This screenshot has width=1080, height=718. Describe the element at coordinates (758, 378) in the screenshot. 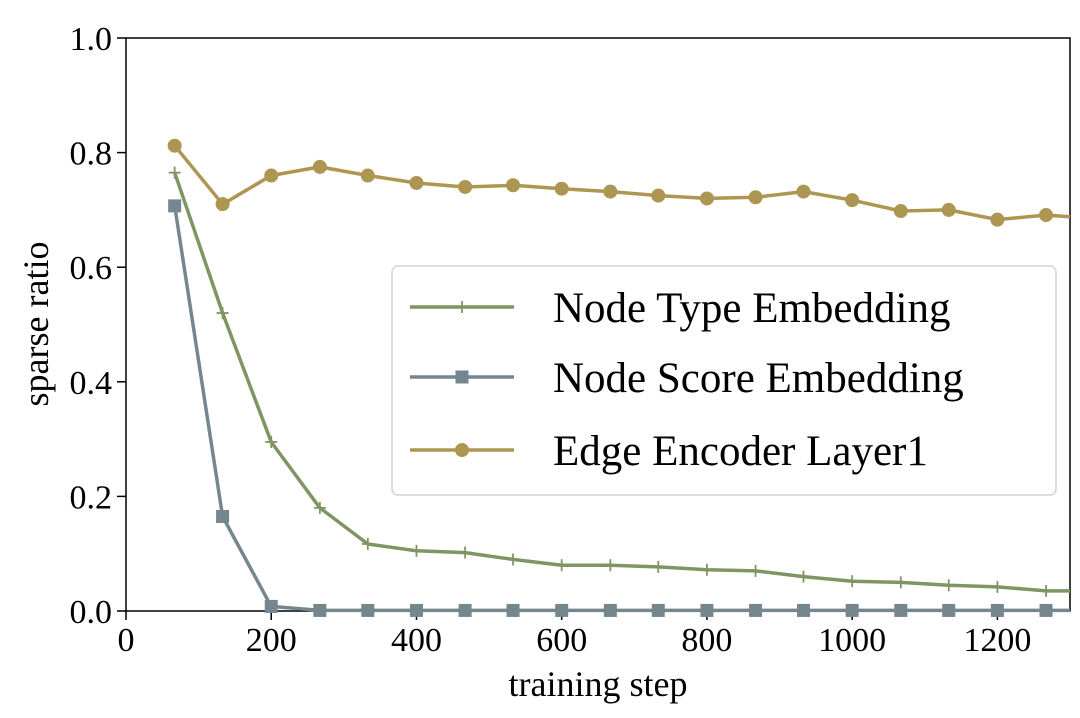

I see `legend-label: Node Score Embedding` at that location.